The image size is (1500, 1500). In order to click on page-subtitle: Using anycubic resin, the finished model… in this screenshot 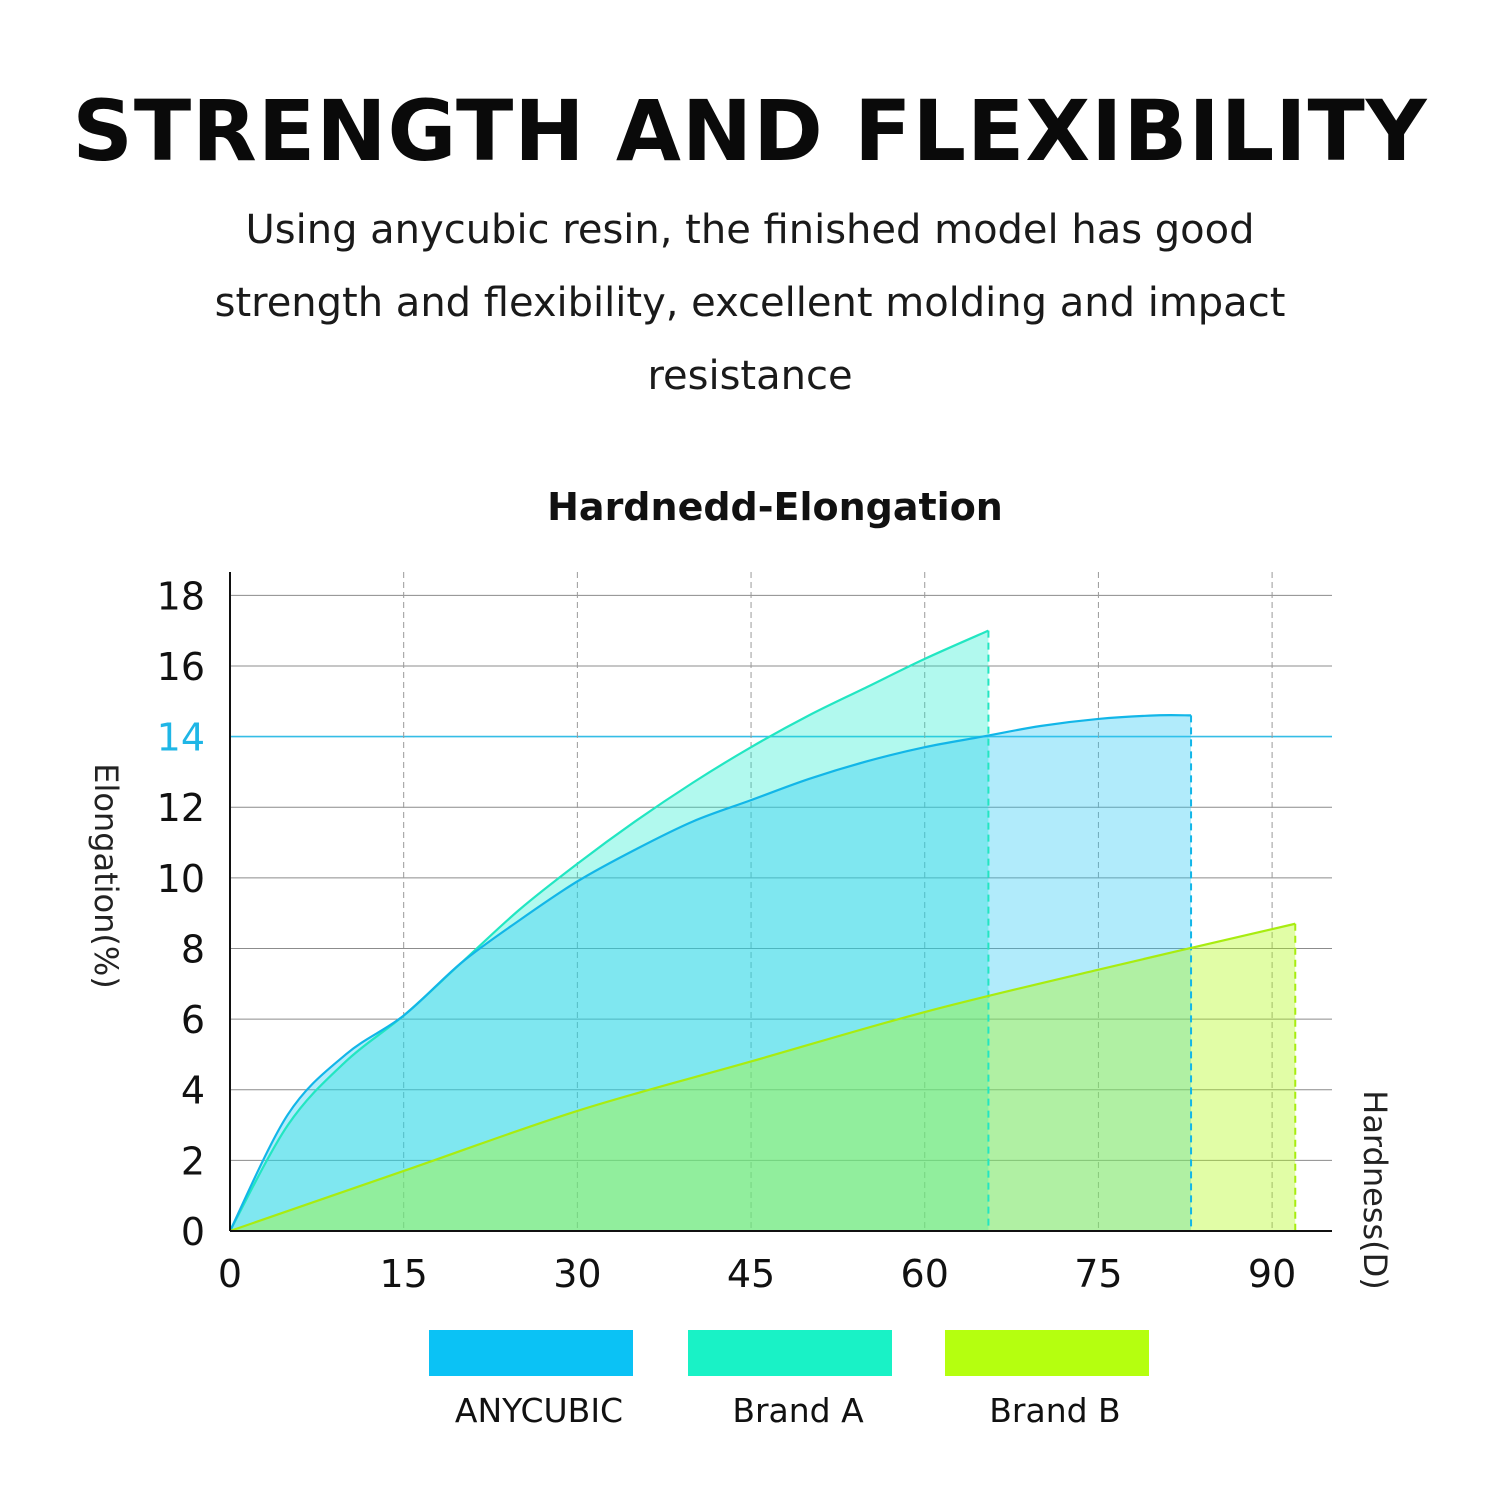, I will do `click(750, 303)`.